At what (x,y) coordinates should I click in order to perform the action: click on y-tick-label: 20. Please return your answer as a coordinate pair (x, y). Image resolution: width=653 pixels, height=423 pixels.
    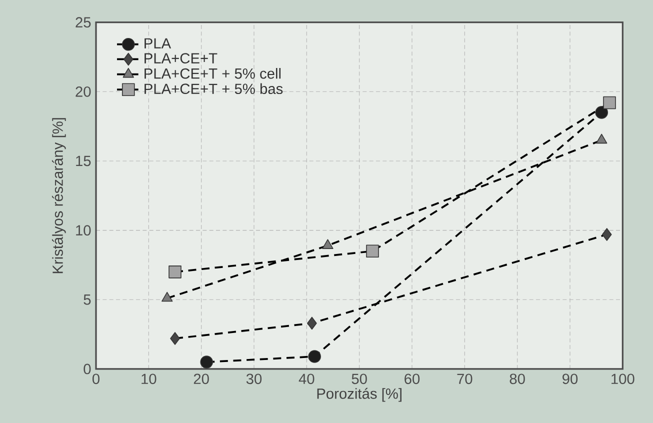
    Looking at the image, I should click on (83, 91).